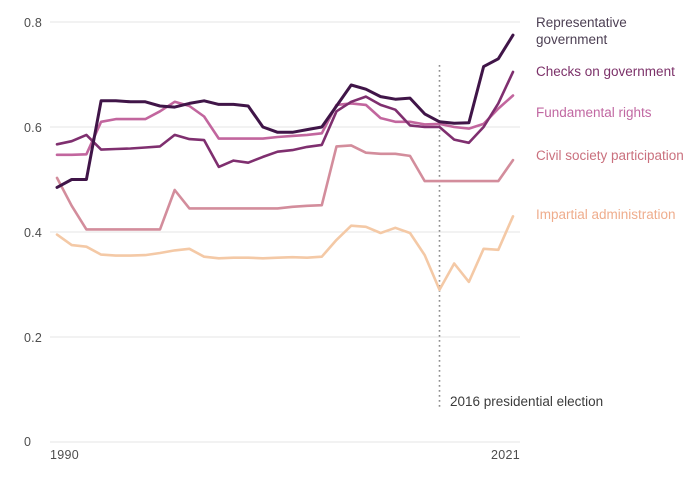 Image resolution: width=700 pixels, height=490 pixels. I want to click on legend-label-fundamental-rights: Fundamental rights, so click(594, 112).